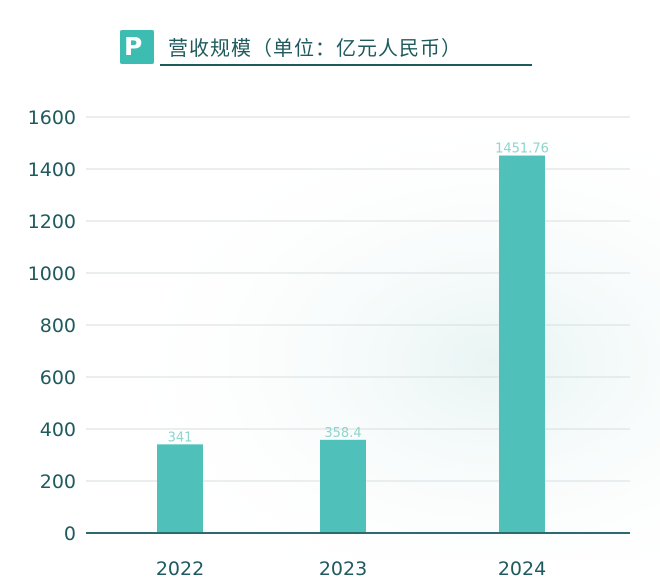 This screenshot has width=660, height=578. Describe the element at coordinates (133, 46) in the screenshot. I see `logo-letter: P` at that location.